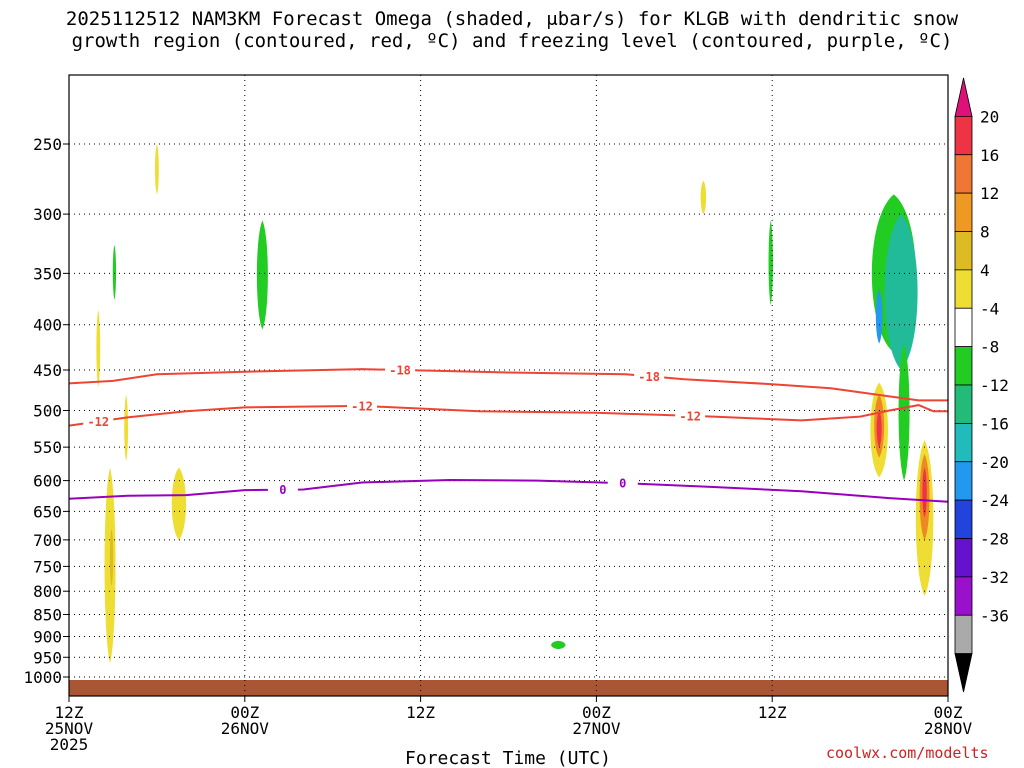  What do you see at coordinates (47, 273) in the screenshot?
I see `y-tick-label-350: 350` at bounding box center [47, 273].